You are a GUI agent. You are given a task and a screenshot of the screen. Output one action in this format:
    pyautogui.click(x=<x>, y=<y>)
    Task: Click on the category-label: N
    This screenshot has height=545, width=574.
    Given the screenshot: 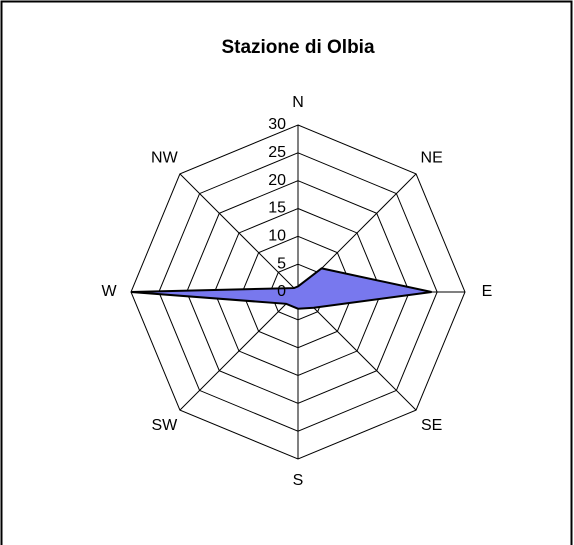 What is the action you would take?
    pyautogui.click(x=298, y=102)
    